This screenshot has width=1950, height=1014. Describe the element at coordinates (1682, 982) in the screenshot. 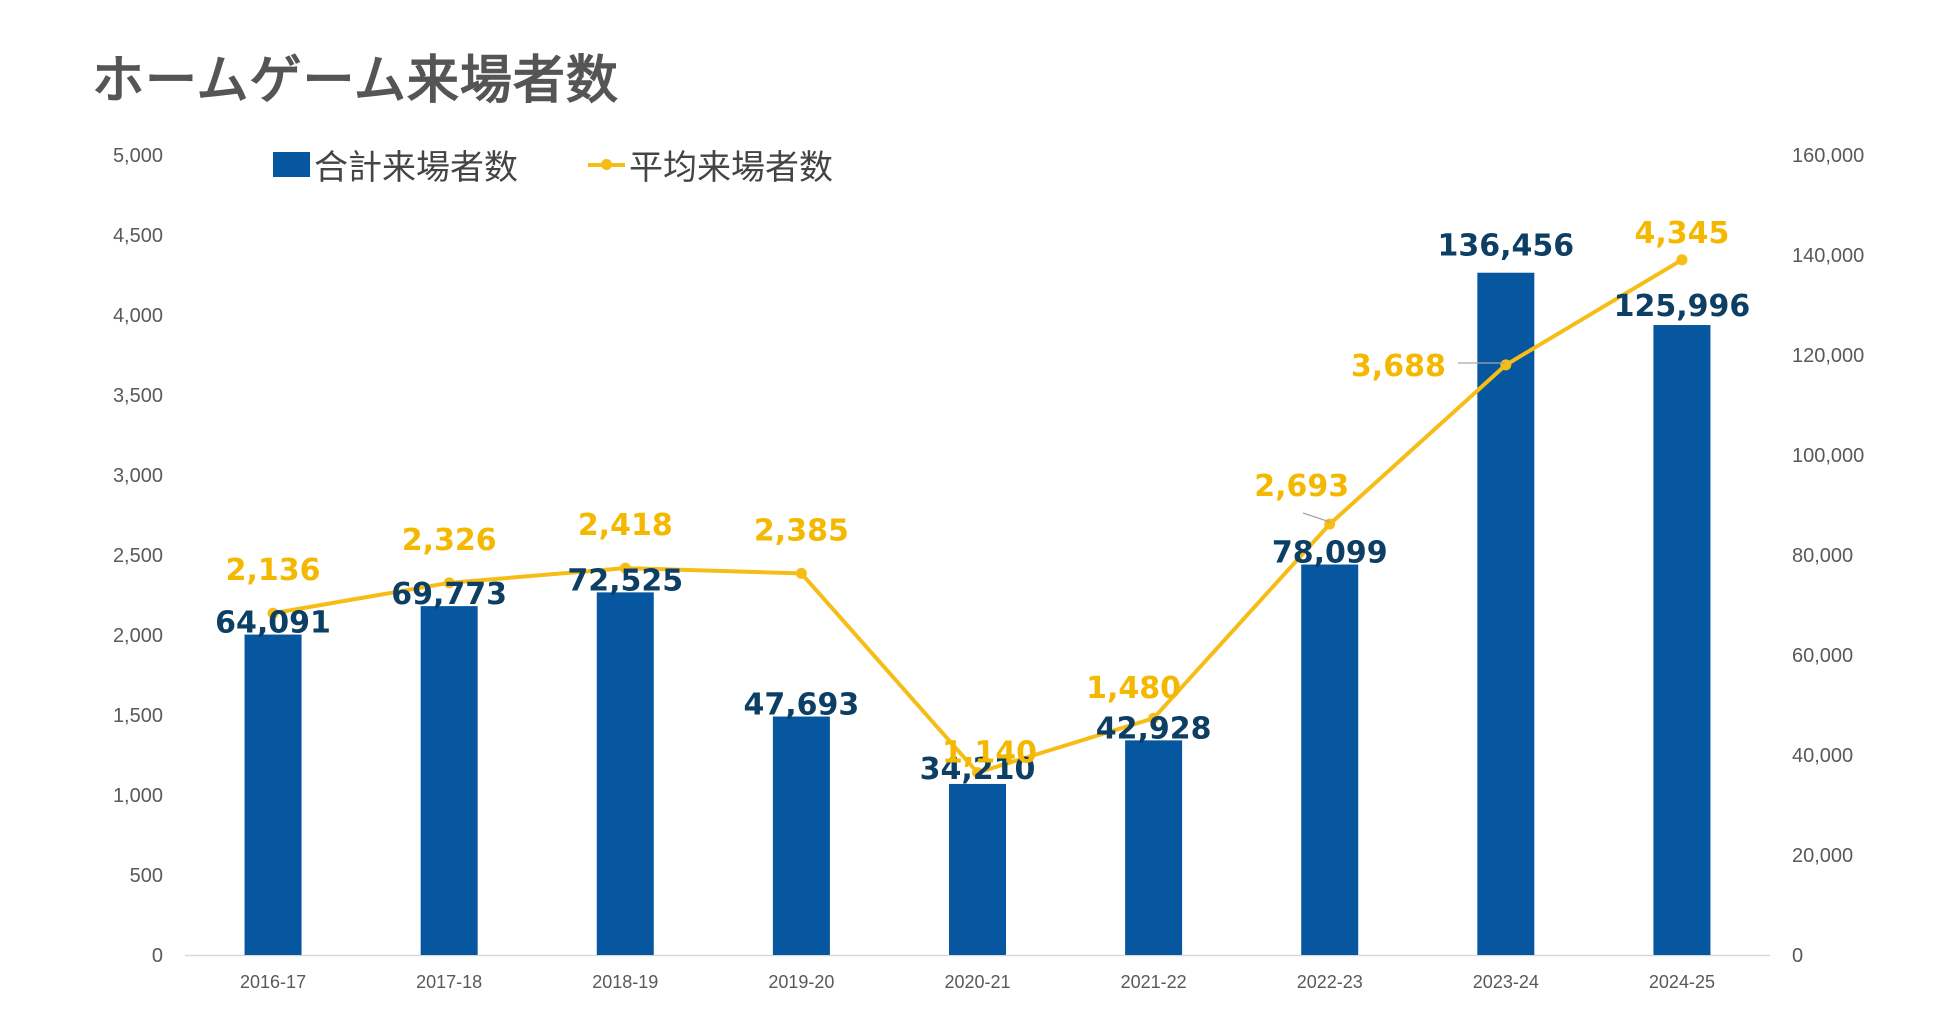

I see `x-axis-tick: 2024-25` at that location.